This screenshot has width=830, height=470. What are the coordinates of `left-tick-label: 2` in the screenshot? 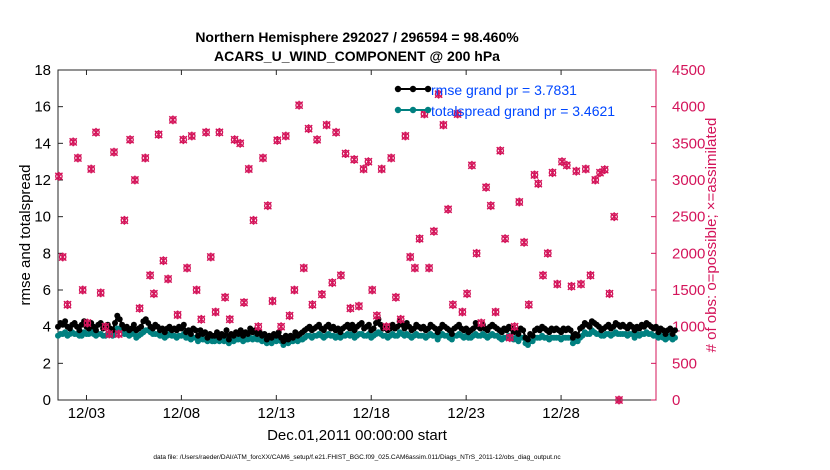 It's located at (47, 363).